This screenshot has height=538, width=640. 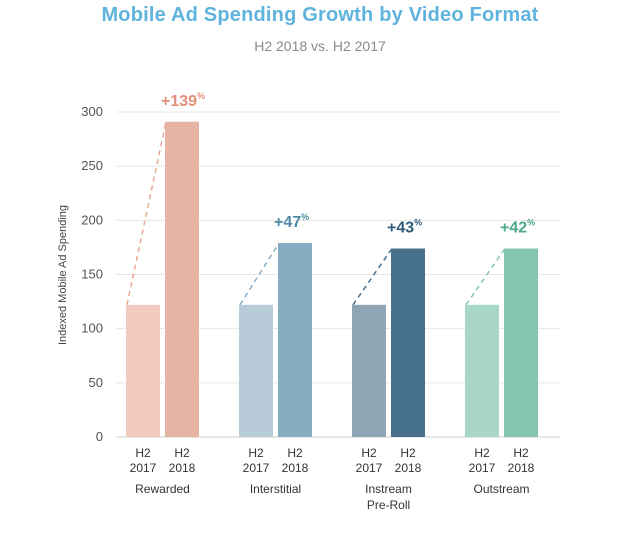 What do you see at coordinates (275, 489) in the screenshot?
I see `category-label: Interstitial` at bounding box center [275, 489].